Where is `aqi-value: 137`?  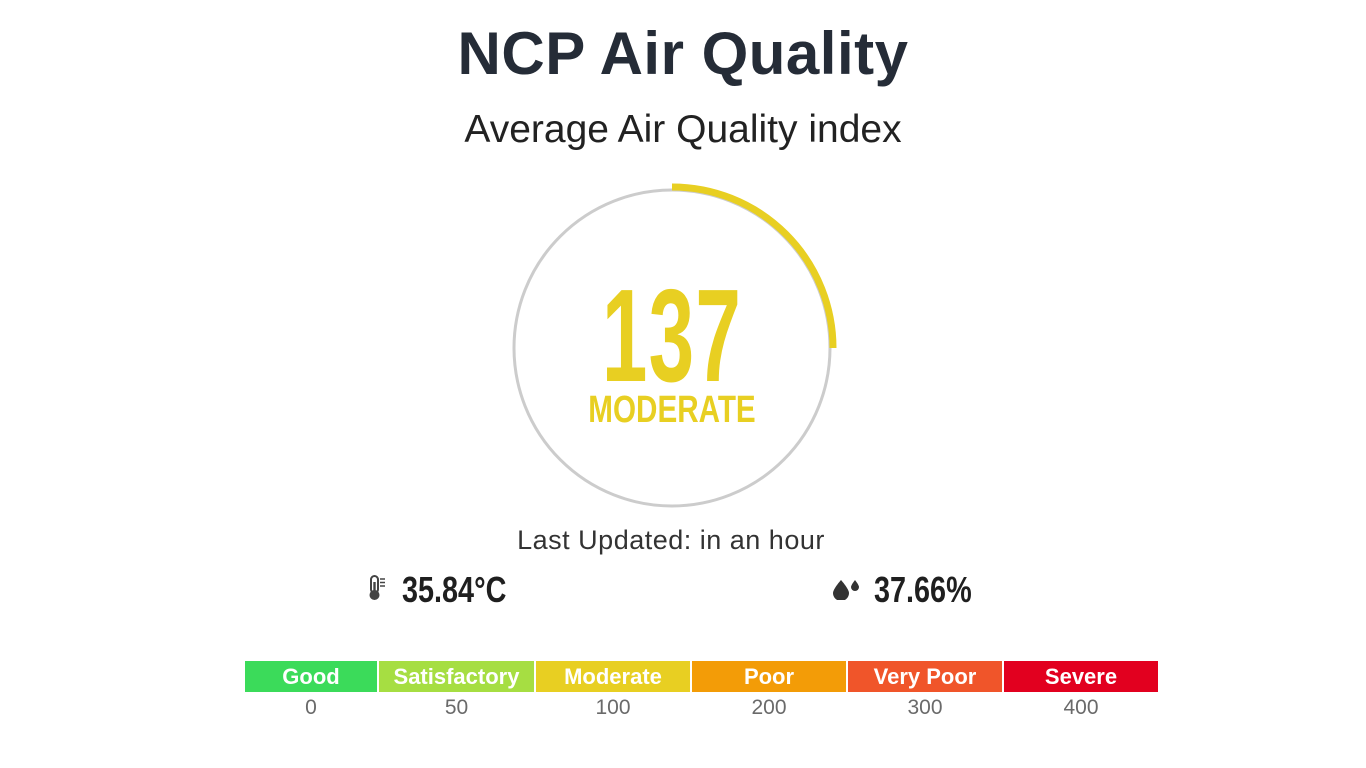 aqi-value: 137 is located at coordinates (672, 335).